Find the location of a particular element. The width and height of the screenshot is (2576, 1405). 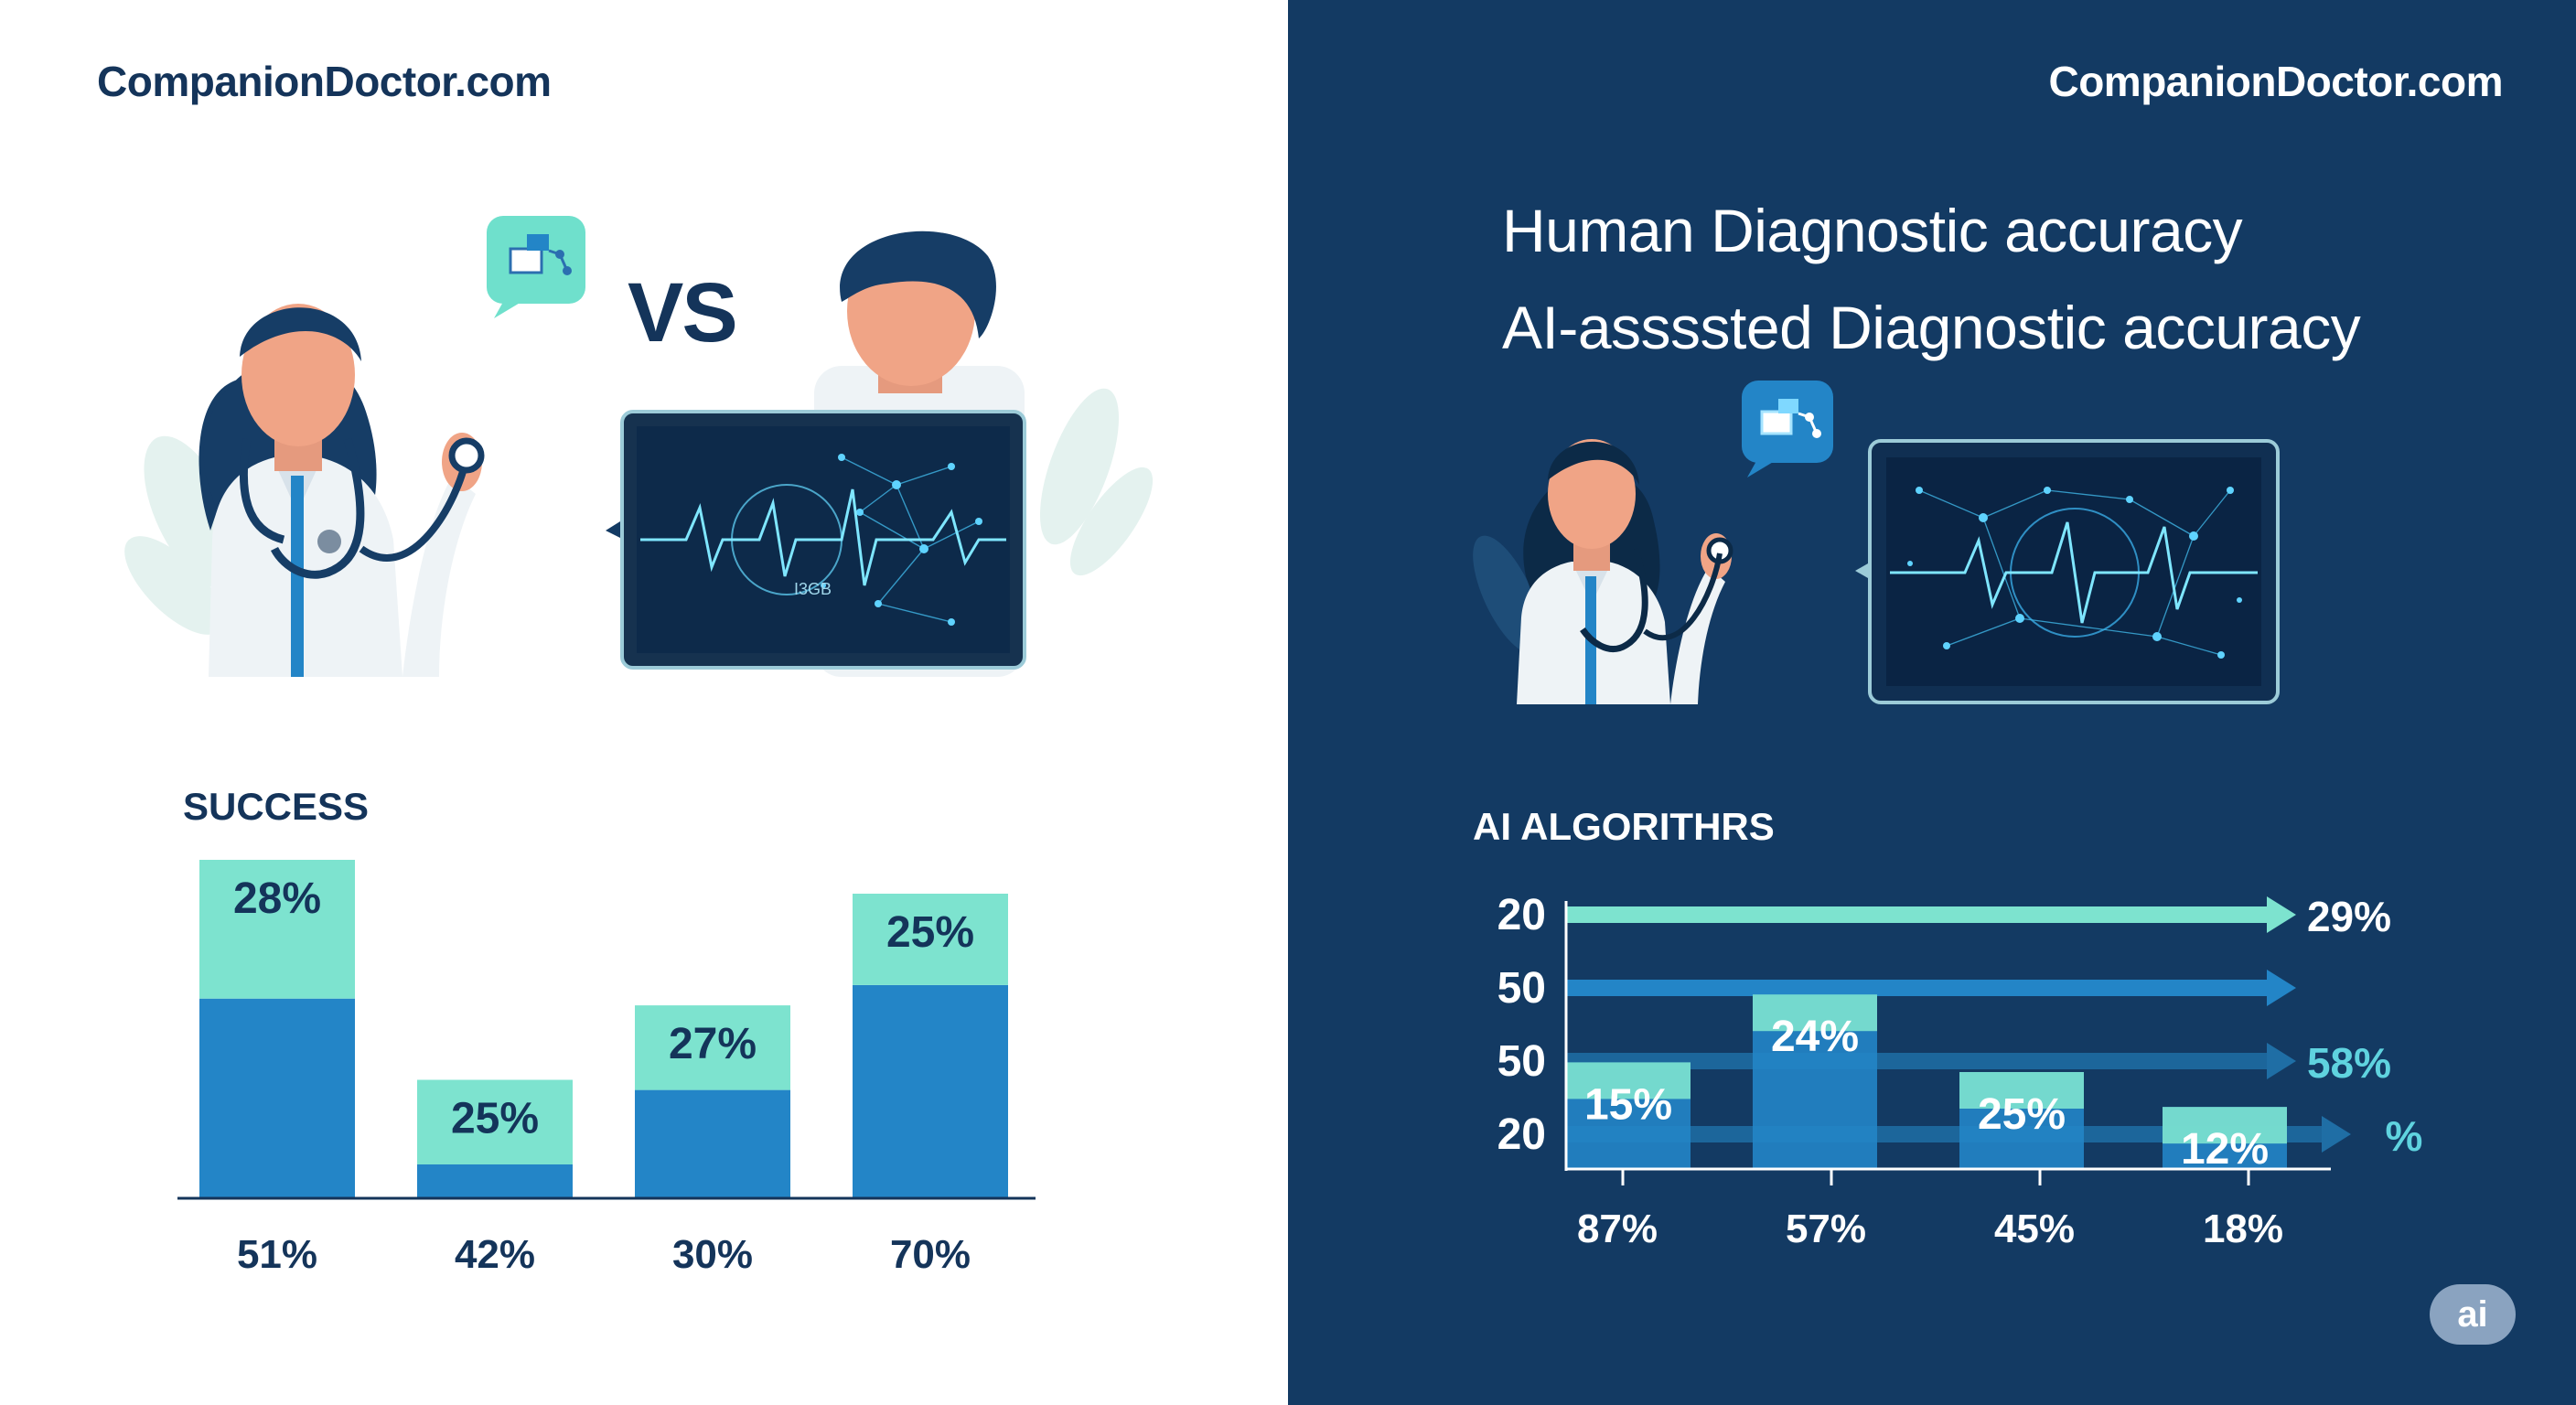

bar-data-label: 24% is located at coordinates (1815, 1037).